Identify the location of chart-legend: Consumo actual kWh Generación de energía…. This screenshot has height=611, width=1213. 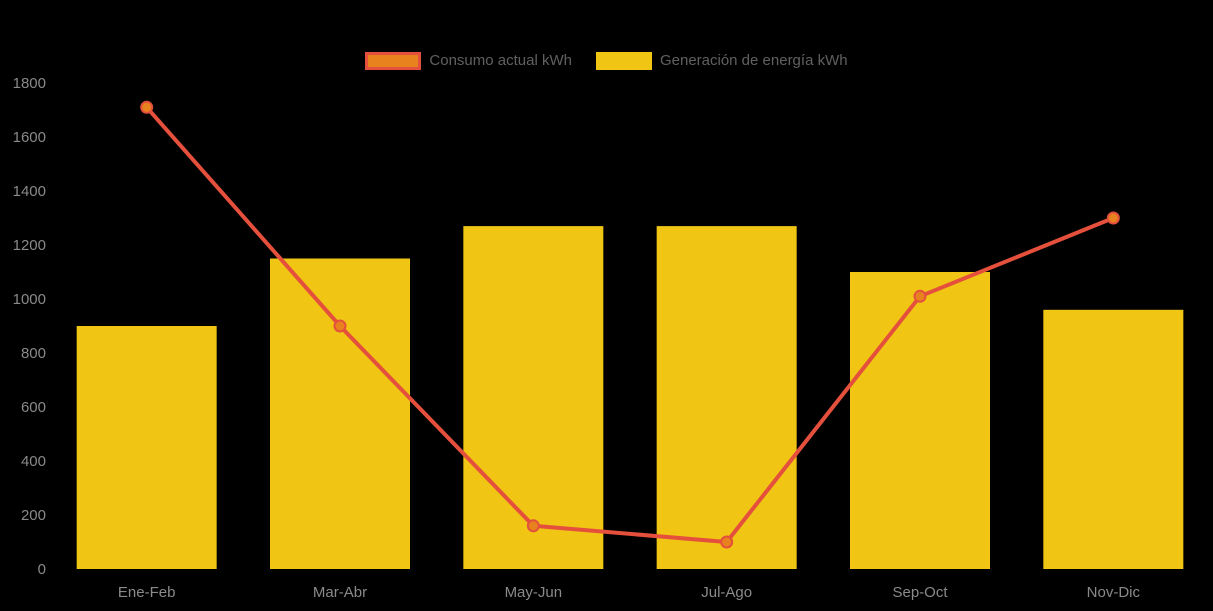
(606, 61).